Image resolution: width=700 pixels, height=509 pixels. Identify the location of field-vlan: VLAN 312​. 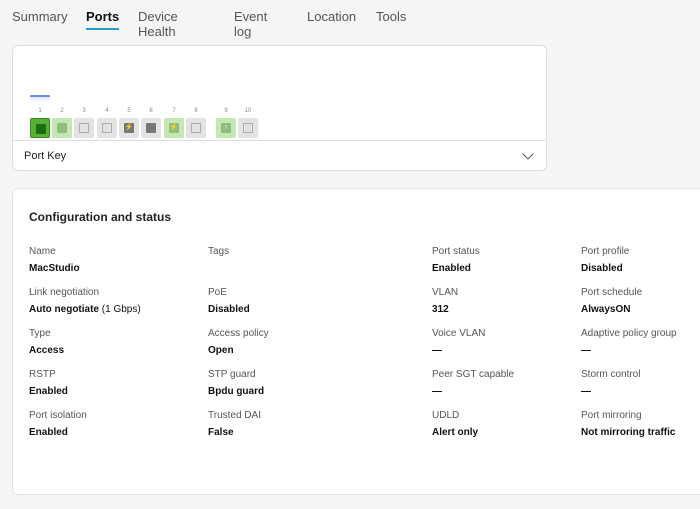
(517, 301).